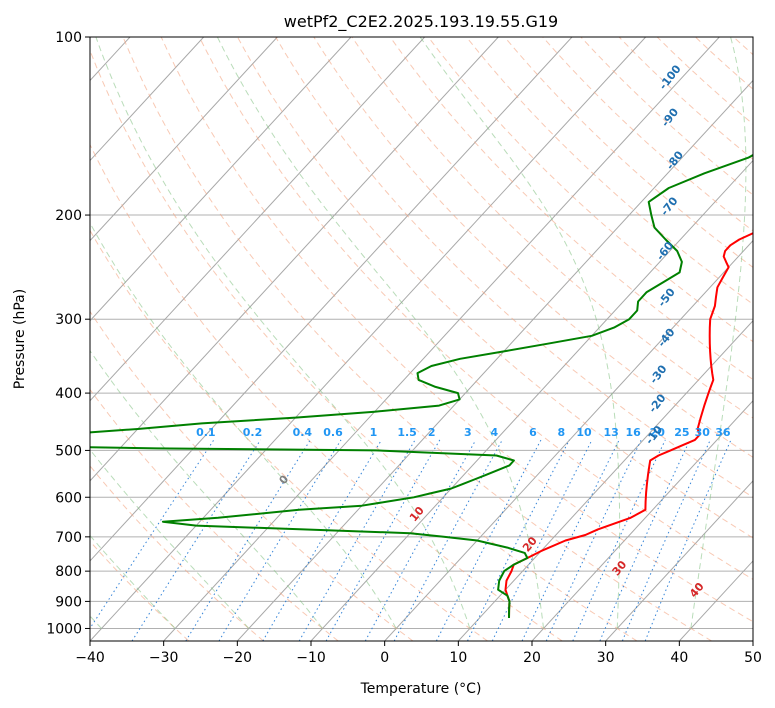 The height and width of the screenshot is (708, 775). I want to click on mixing-ratio-label: 6, so click(533, 432).